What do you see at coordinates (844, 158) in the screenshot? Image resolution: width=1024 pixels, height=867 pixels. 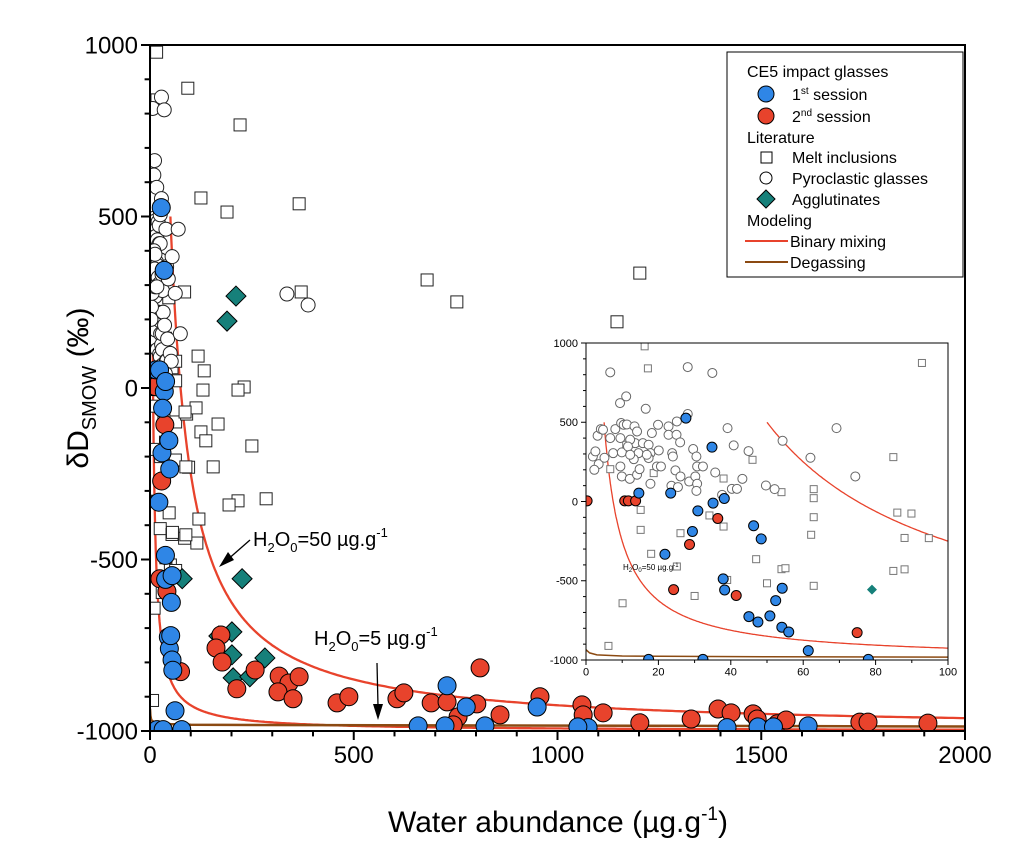 I see `legend-melt: Melt inclusions` at bounding box center [844, 158].